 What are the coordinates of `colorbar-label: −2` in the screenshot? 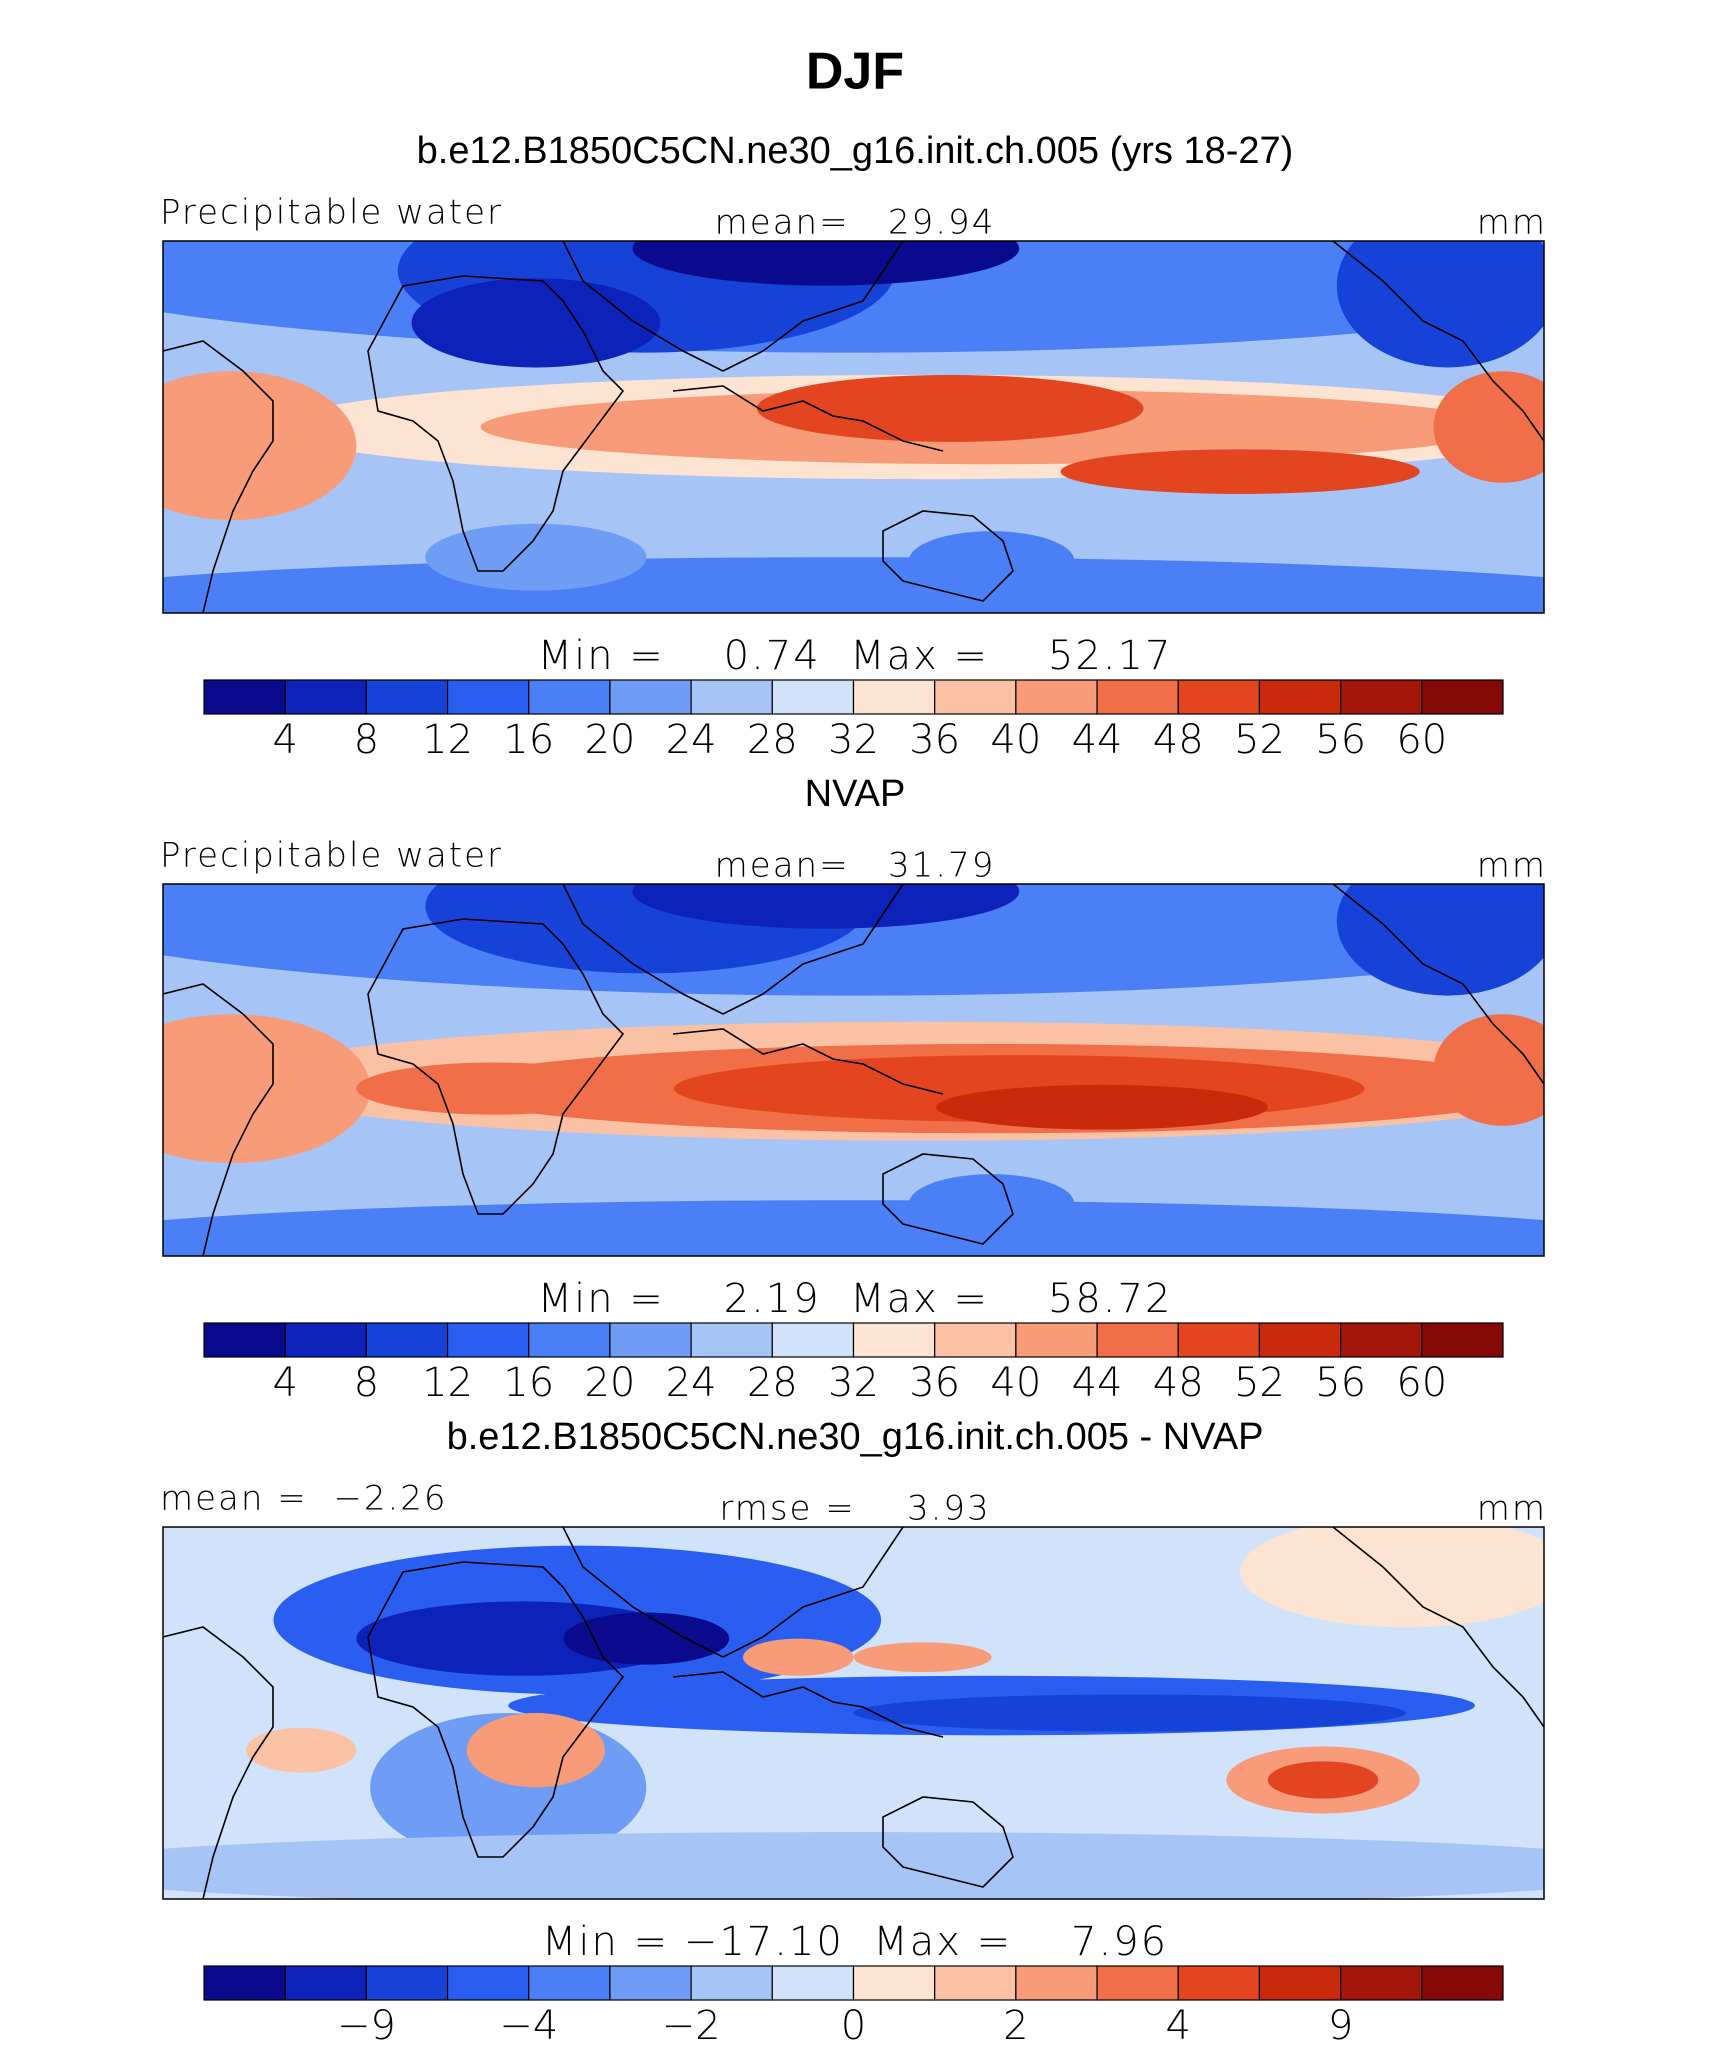 It's located at (691, 2026).